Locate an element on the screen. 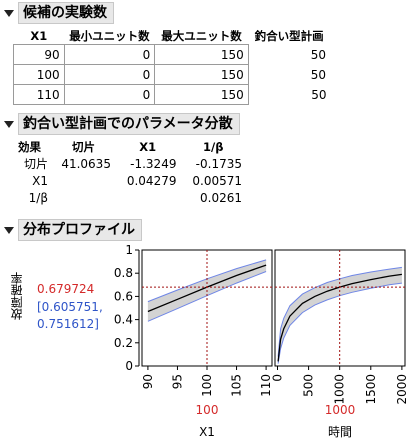  profiler-section-header: 分布プロファイル is located at coordinates (204, 230).